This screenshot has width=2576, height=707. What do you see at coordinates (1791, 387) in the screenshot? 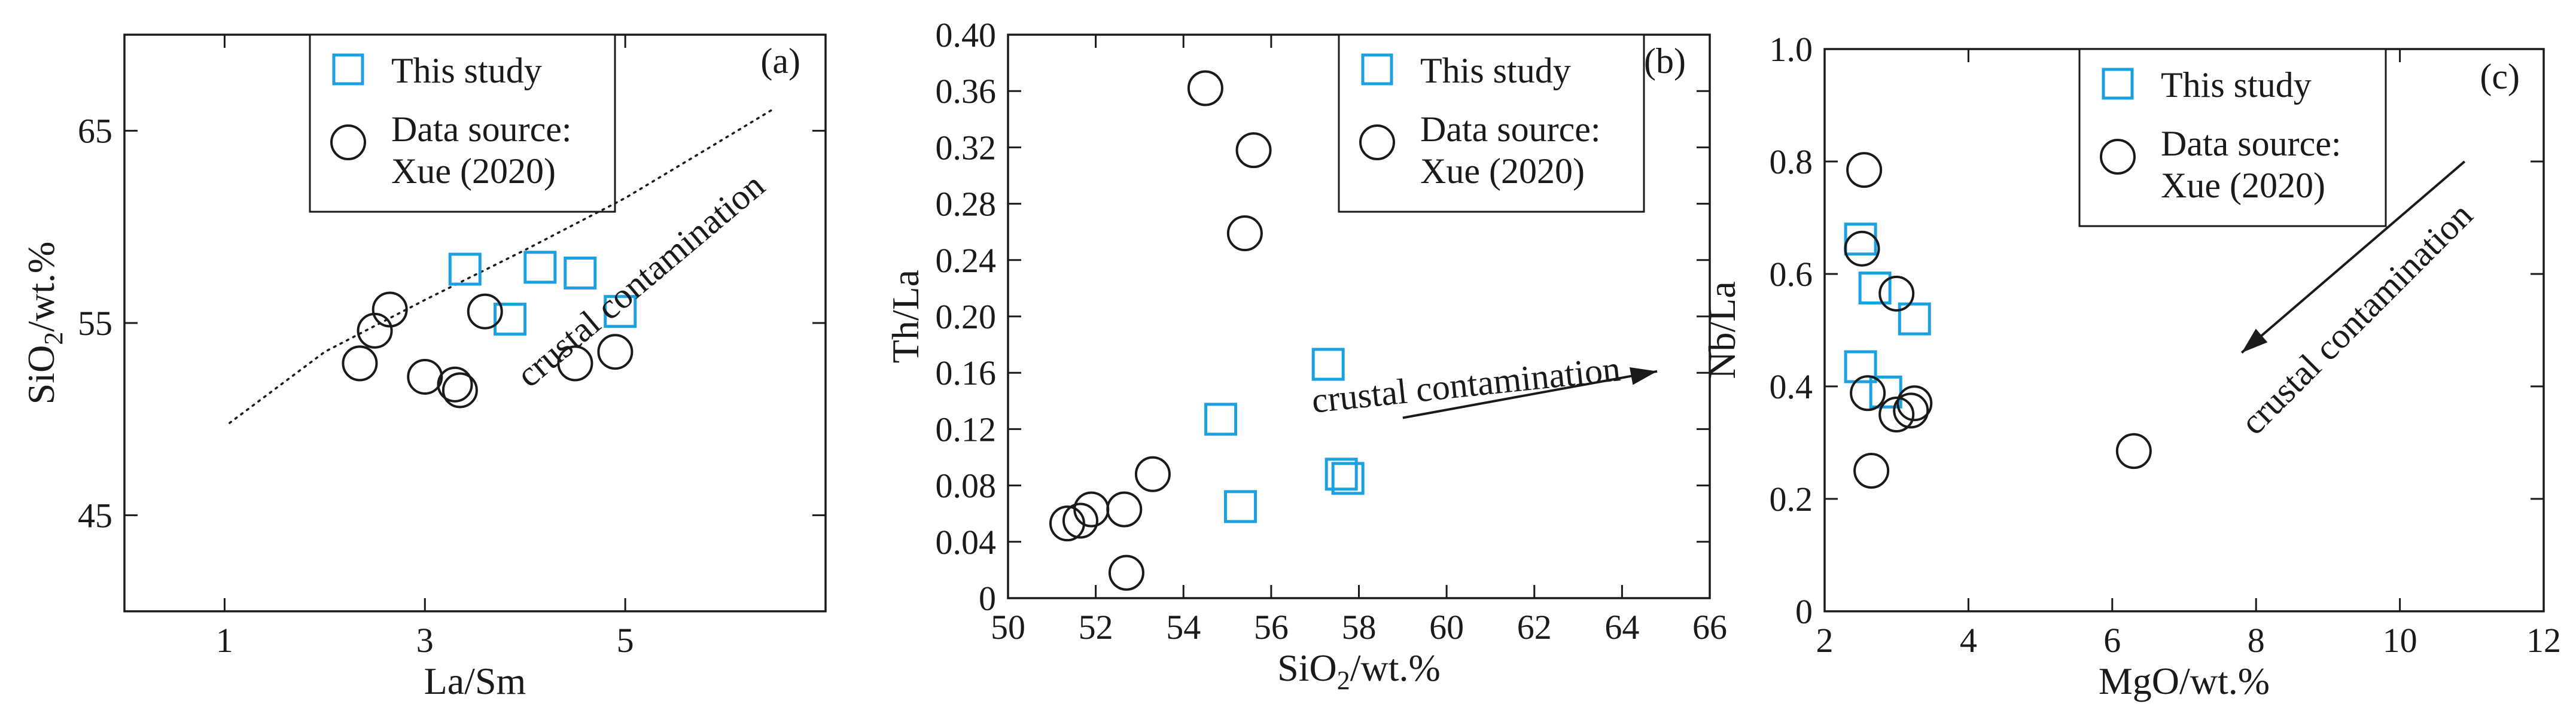
I see `y-tick-label: 0.4` at bounding box center [1791, 387].